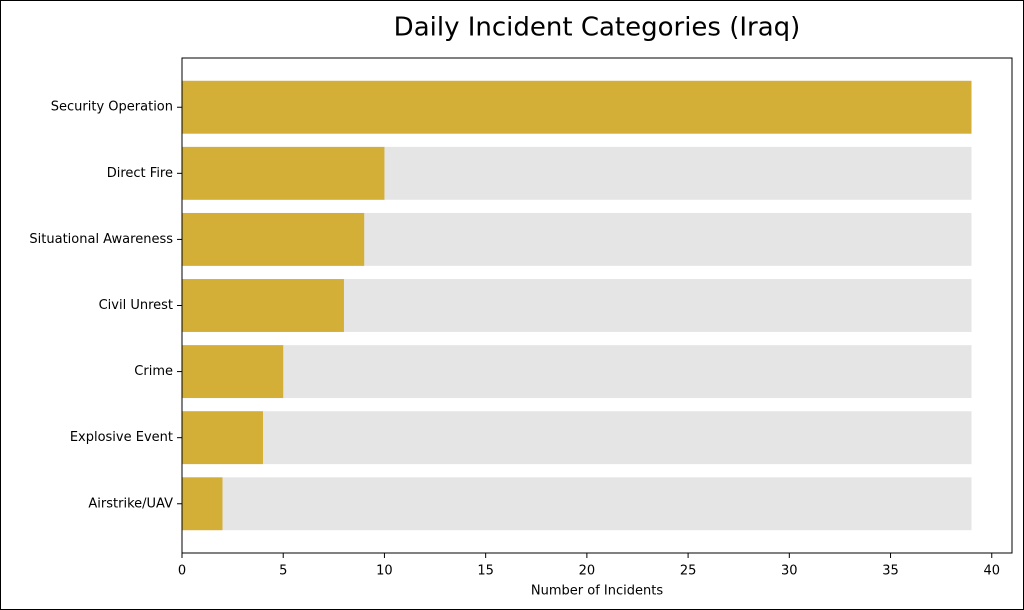 Image resolution: width=1024 pixels, height=610 pixels. Describe the element at coordinates (587, 571) in the screenshot. I see `x-tick-label: 20` at that location.